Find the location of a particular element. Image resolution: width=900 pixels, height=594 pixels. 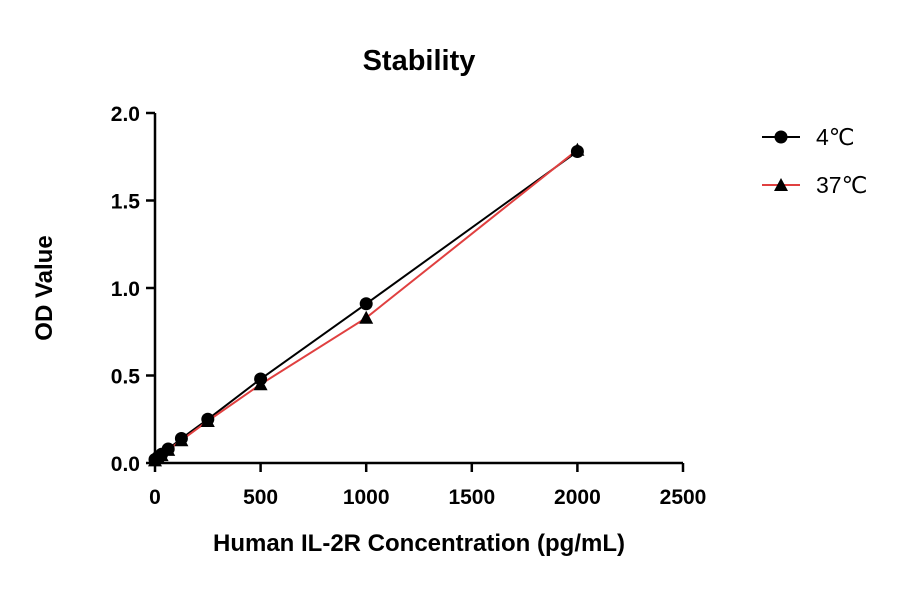

legend-label-37c: 37℃ is located at coordinates (841, 185).